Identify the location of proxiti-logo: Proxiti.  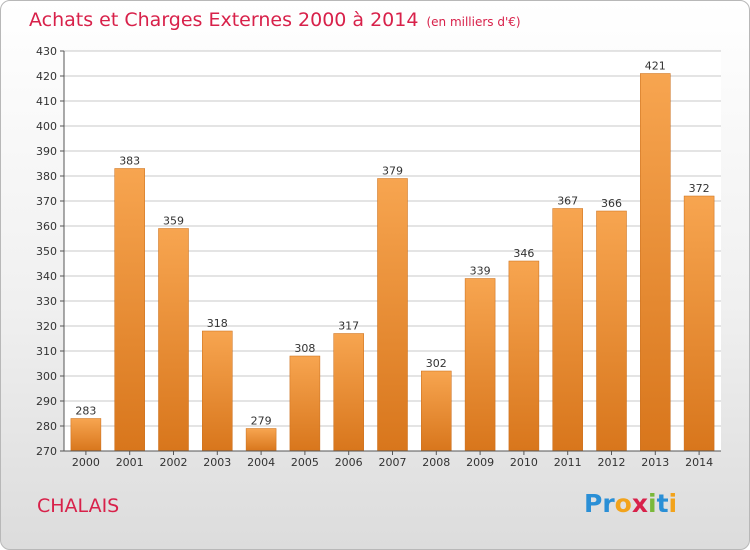
(630, 503).